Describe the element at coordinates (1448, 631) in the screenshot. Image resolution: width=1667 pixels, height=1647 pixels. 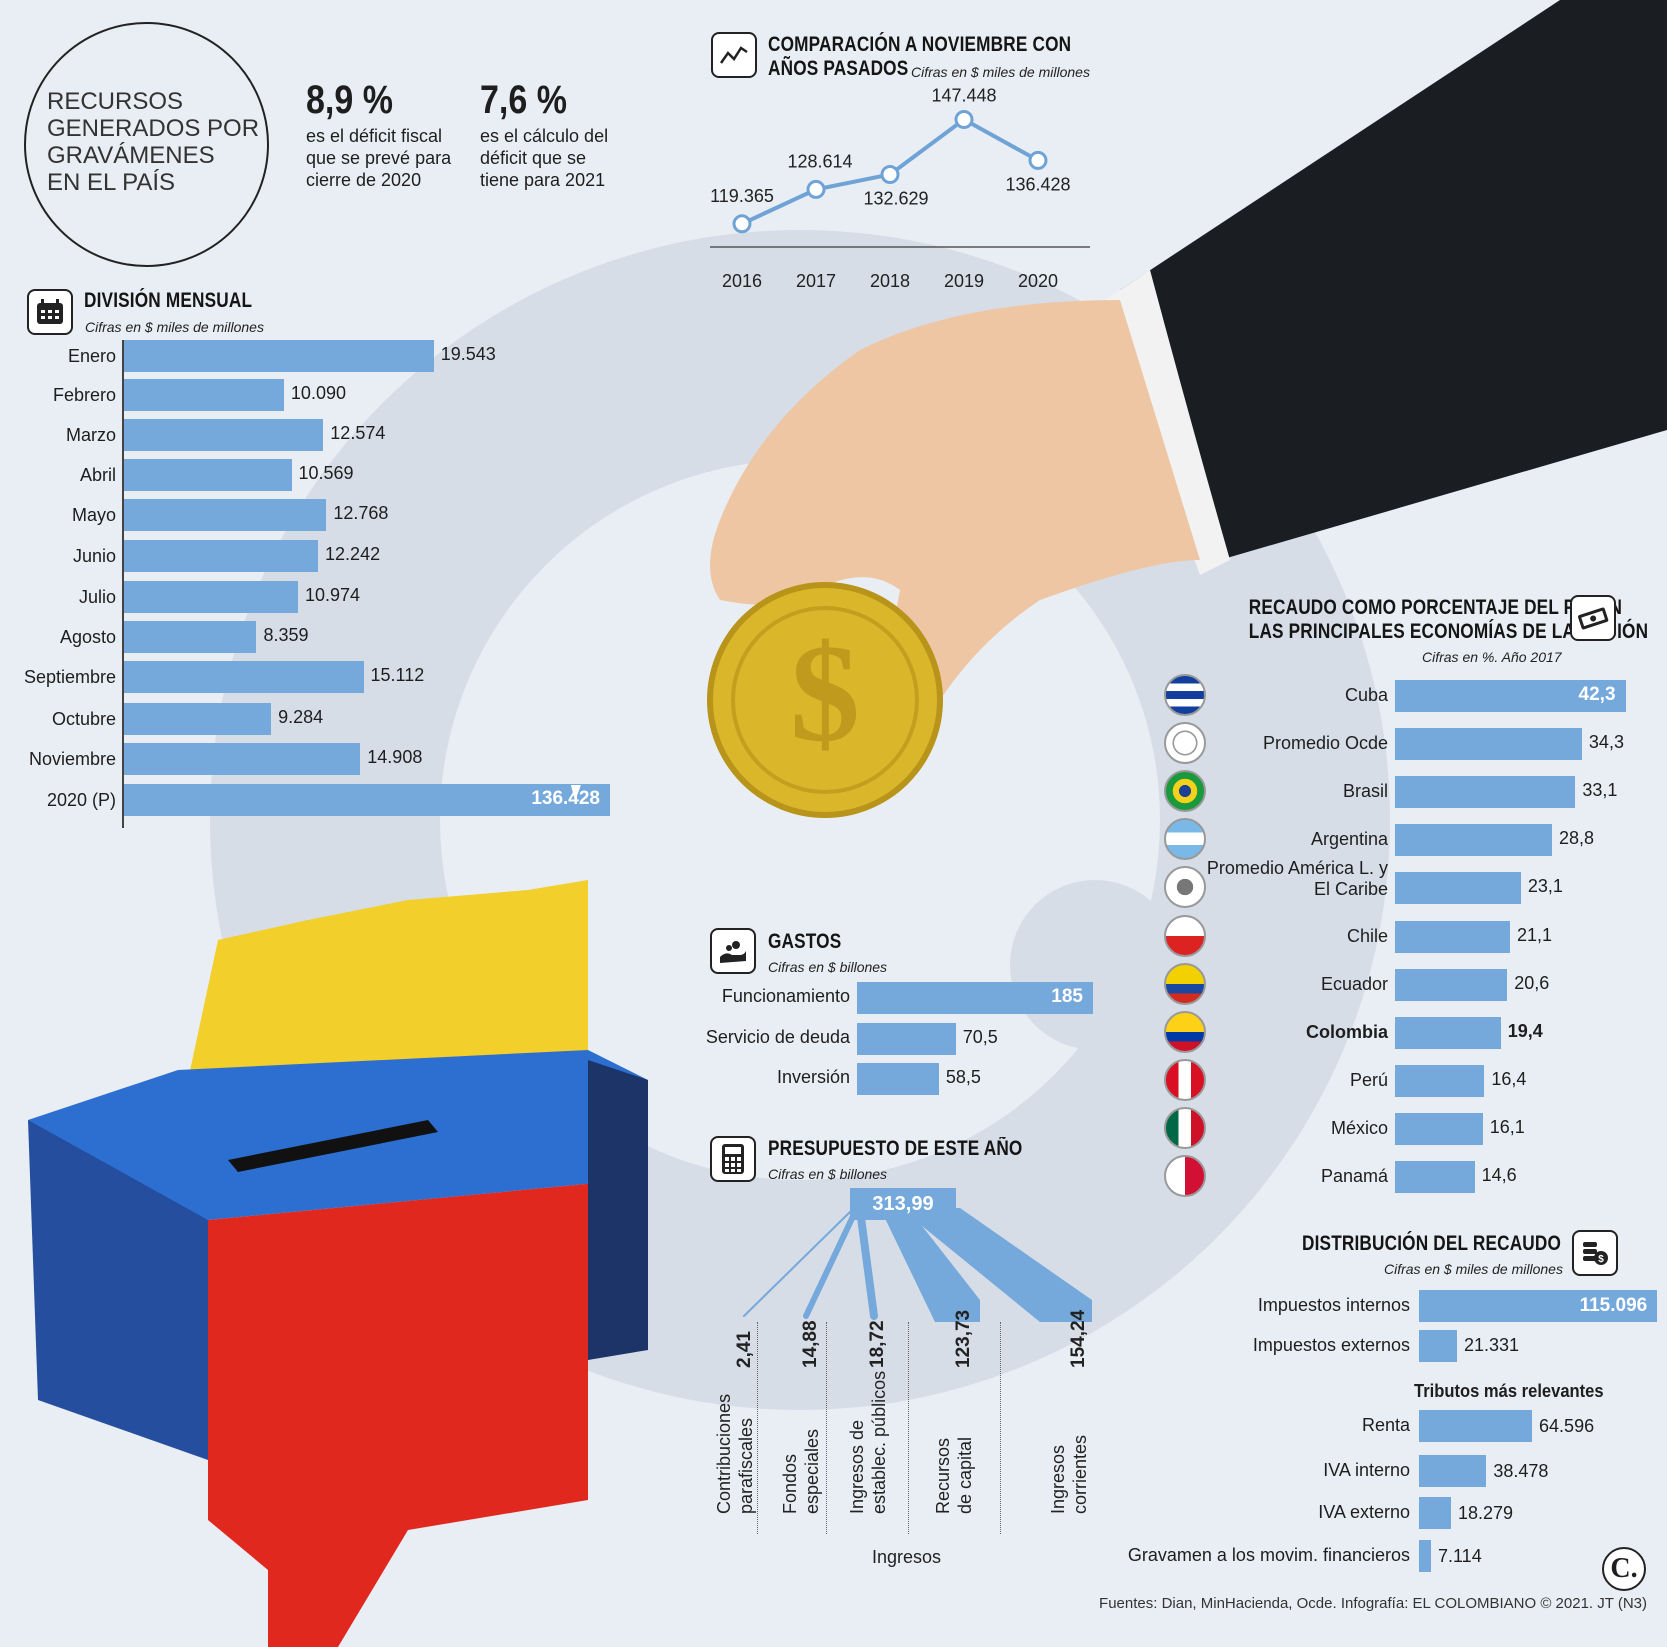
I see `pib-title-line: LAS PRINCIPALES ECONOMÍAS DE LA REGIÓN` at that location.